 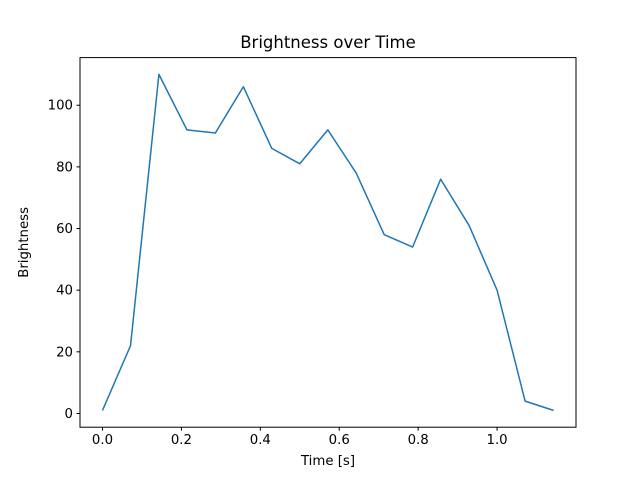 What do you see at coordinates (64, 291) in the screenshot?
I see `y-tick-label: 40` at bounding box center [64, 291].